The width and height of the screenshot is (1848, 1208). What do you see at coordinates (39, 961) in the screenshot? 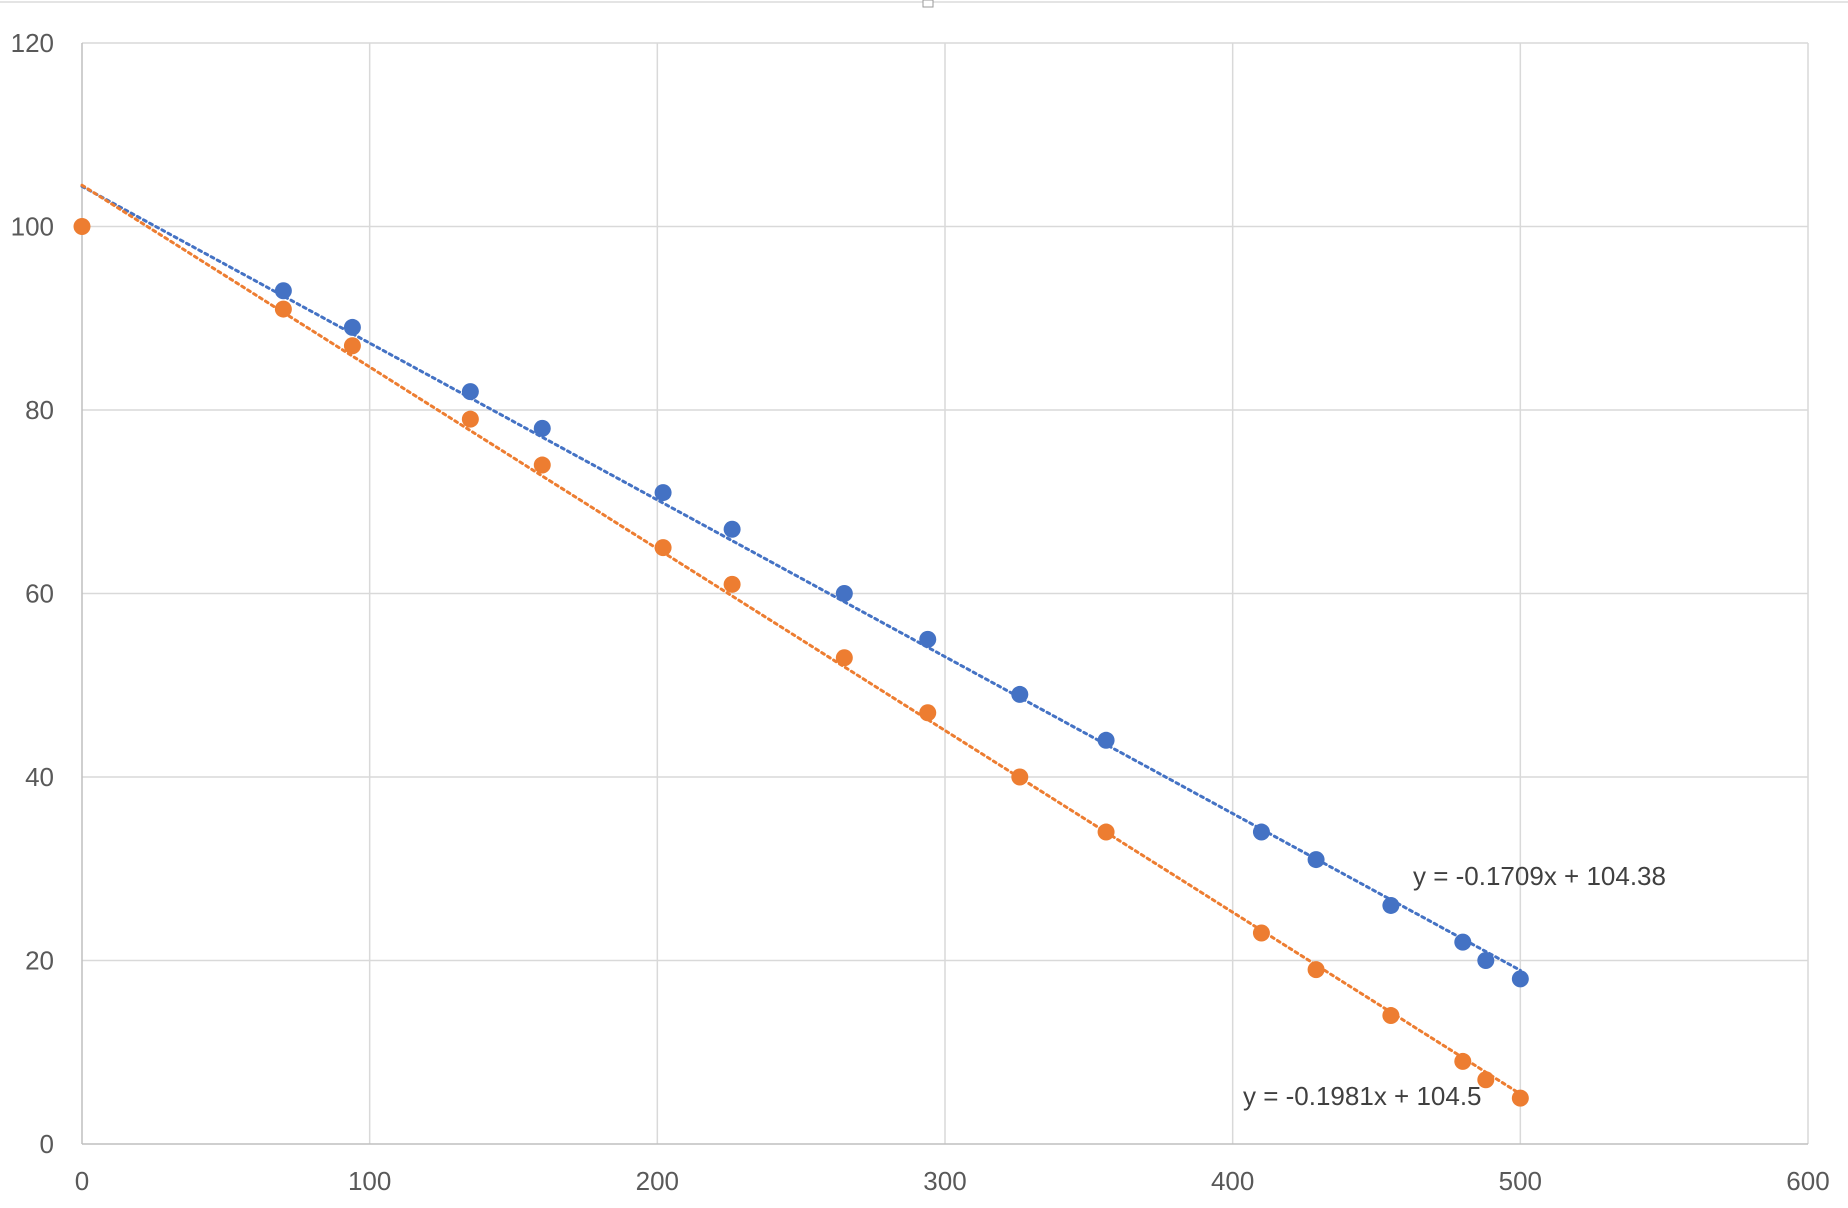
I see `y-tick-label: 20` at bounding box center [39, 961].